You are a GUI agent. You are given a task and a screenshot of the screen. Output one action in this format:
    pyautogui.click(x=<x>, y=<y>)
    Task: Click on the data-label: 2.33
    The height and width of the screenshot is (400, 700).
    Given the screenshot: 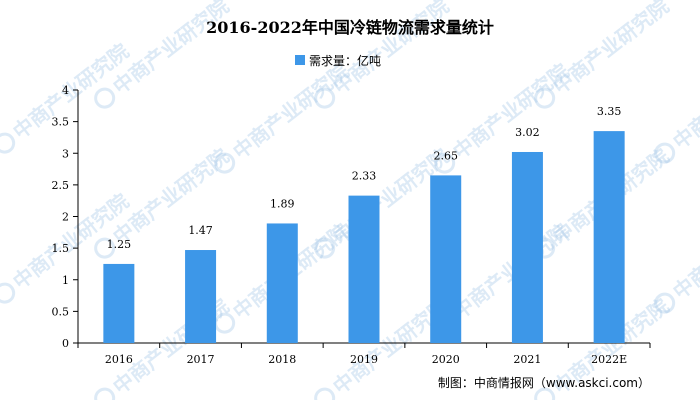 What is the action you would take?
    pyautogui.click(x=364, y=176)
    